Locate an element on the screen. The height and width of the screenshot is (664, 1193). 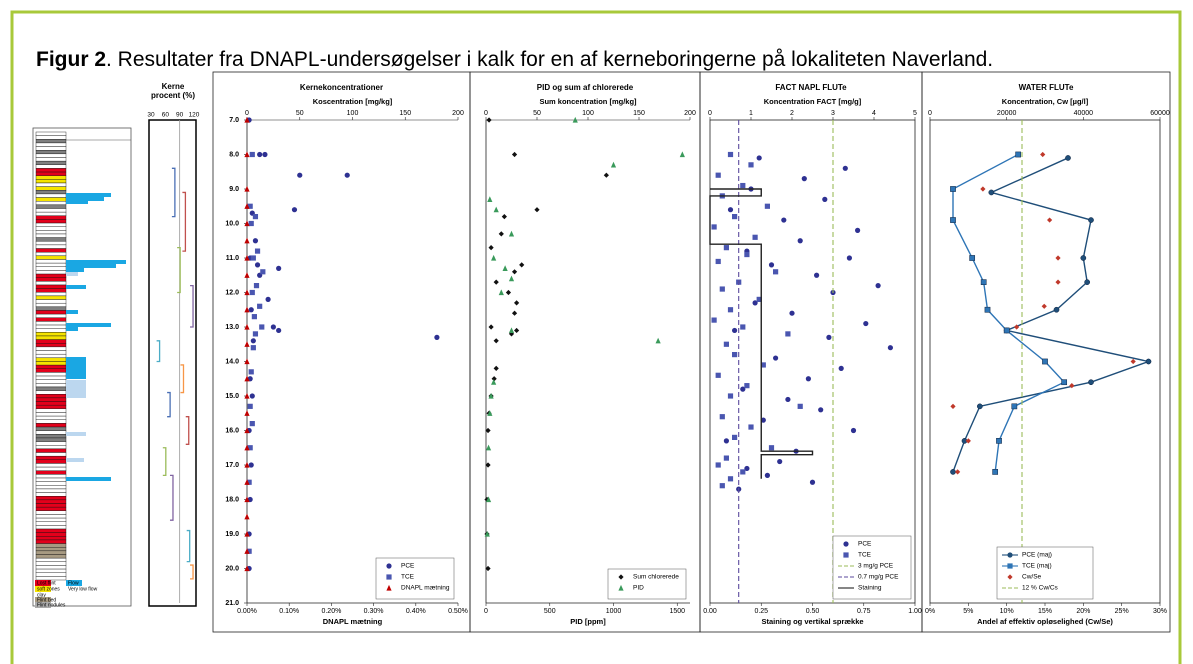
x-tick-label: 200 is located at coordinates (690, 113).